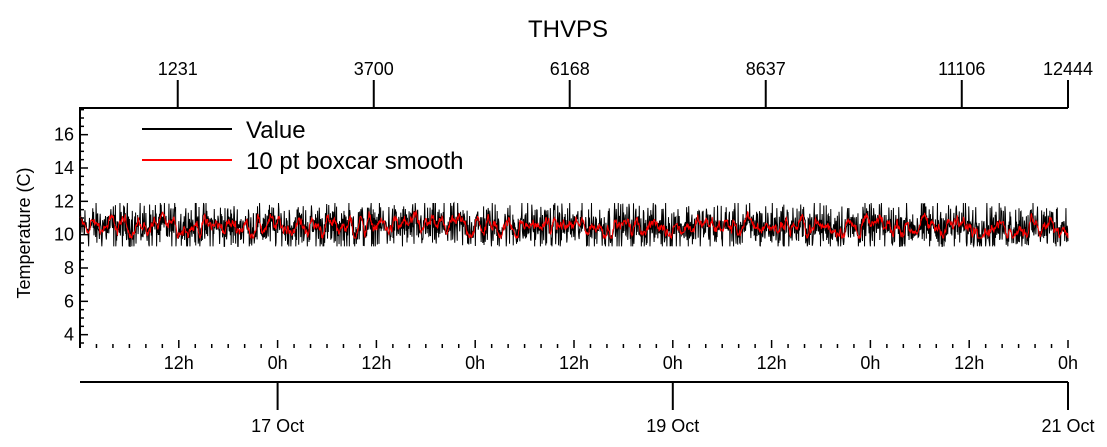 Image resolution: width=1107 pixels, height=447 pixels. What do you see at coordinates (178, 69) in the screenshot?
I see `top-axis-tick-label: 1231` at bounding box center [178, 69].